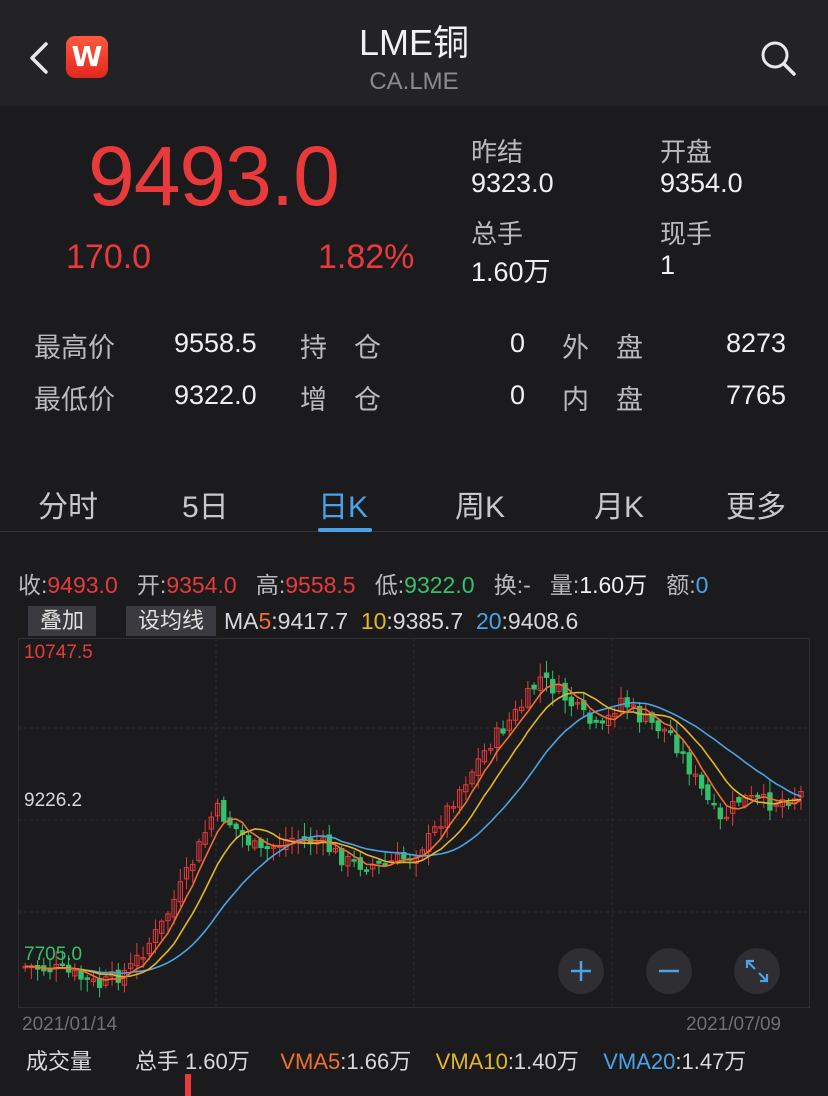  Describe the element at coordinates (74, 348) in the screenshot. I see `high-label: 最高价` at that location.